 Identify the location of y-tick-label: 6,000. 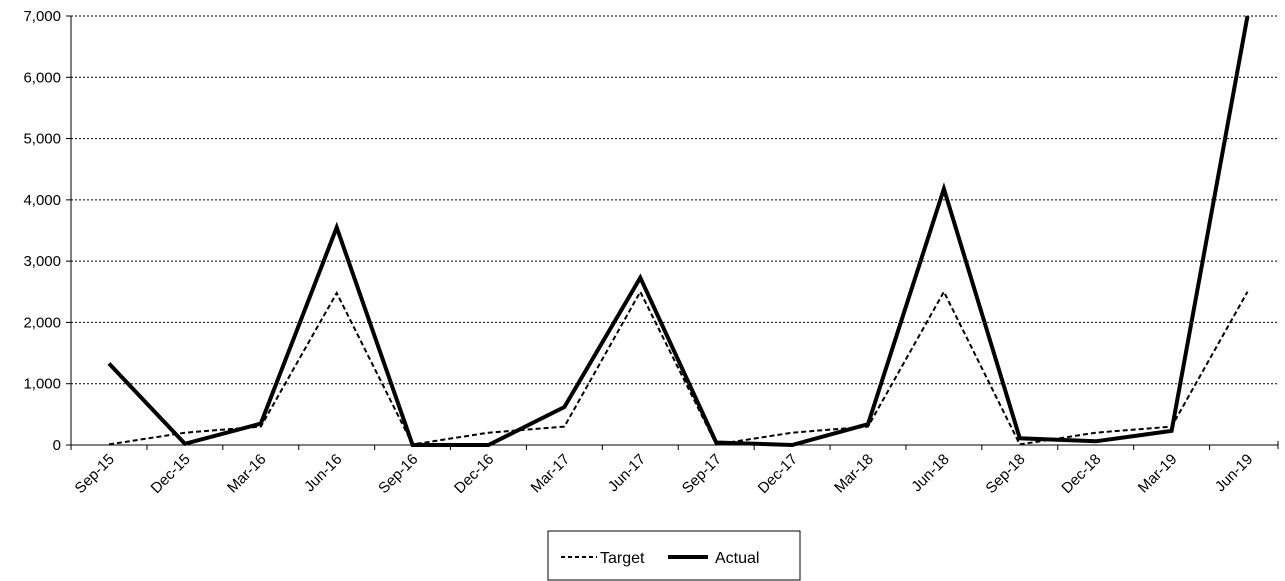
(42, 77).